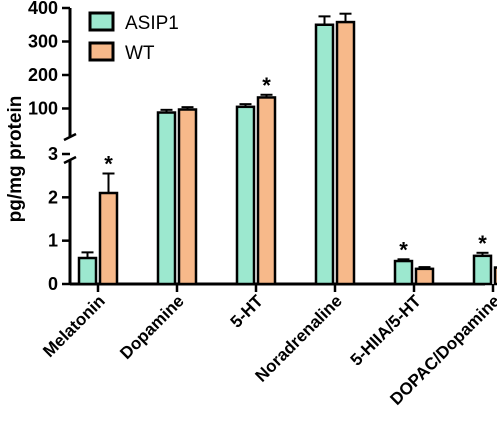 The width and height of the screenshot is (497, 442). Describe the element at coordinates (53, 154) in the screenshot. I see `y-tick-label-lower: 3` at that location.